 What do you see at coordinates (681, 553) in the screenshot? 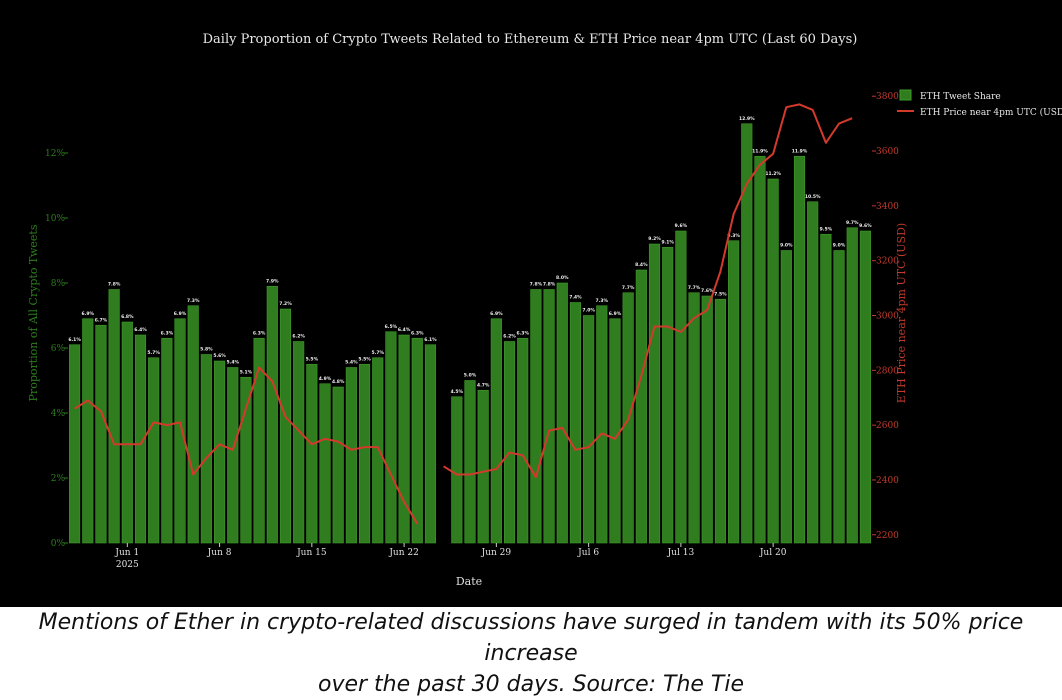
I see `x-tick-label: Jul 13` at bounding box center [681, 553].